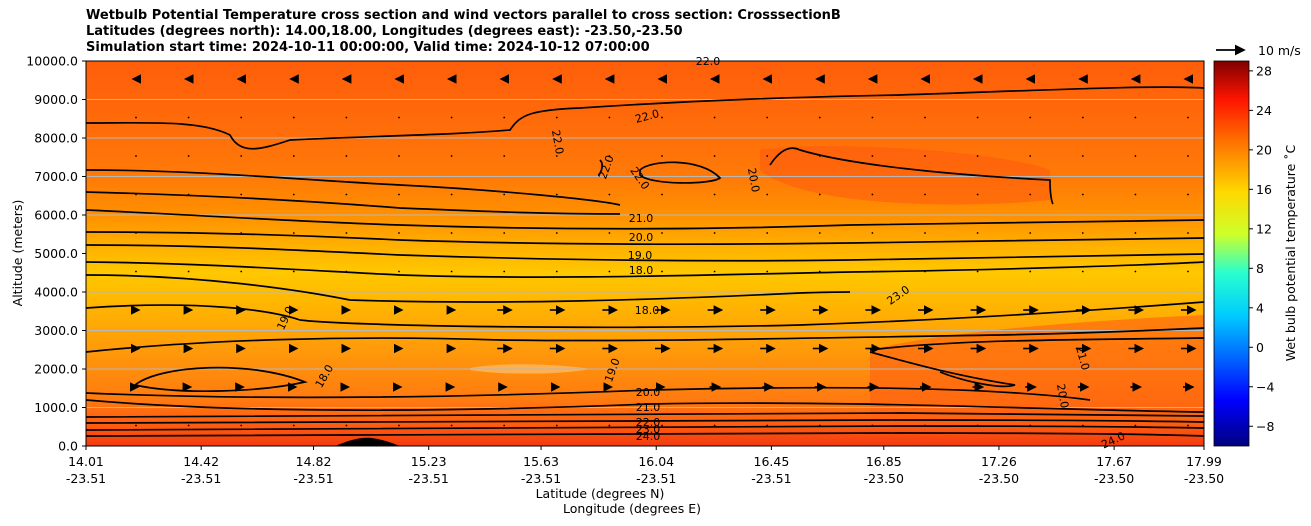 The width and height of the screenshot is (1311, 526). Describe the element at coordinates (648, 436) in the screenshot. I see `contour-label: 24.0` at that location.